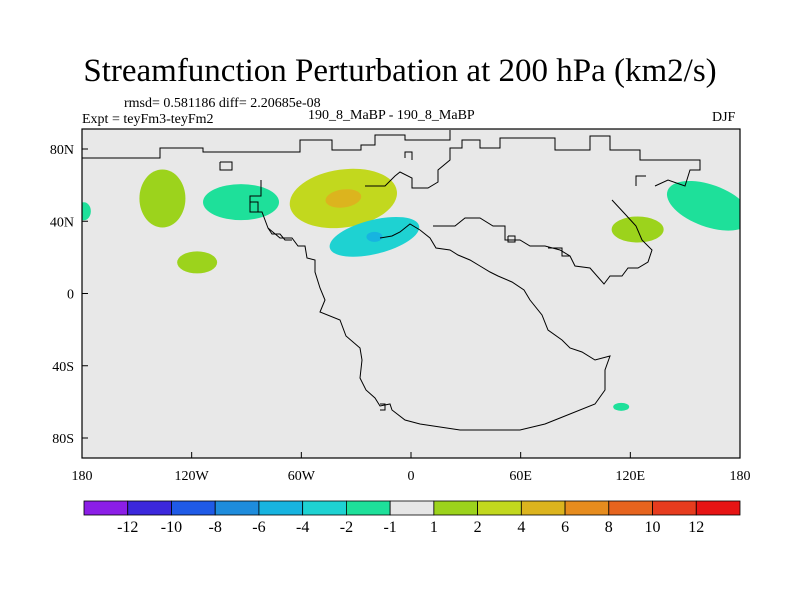 Image resolution: width=800 pixels, height=600 pixels. I want to click on lon-tick-label: 120W, so click(192, 476).